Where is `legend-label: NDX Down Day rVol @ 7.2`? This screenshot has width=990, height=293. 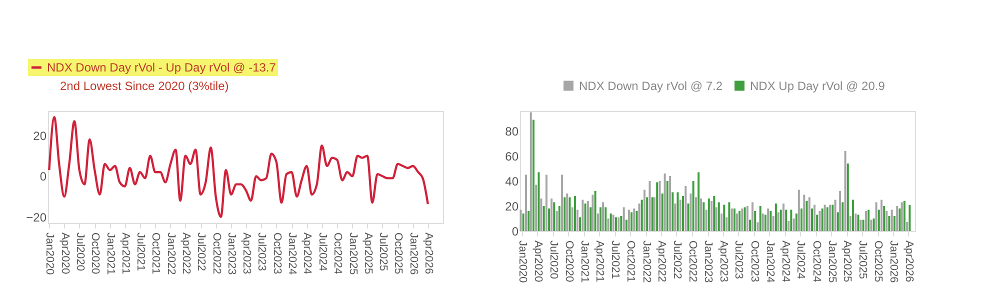
legend-label: NDX Down Day rVol @ 7.2 is located at coordinates (651, 85).